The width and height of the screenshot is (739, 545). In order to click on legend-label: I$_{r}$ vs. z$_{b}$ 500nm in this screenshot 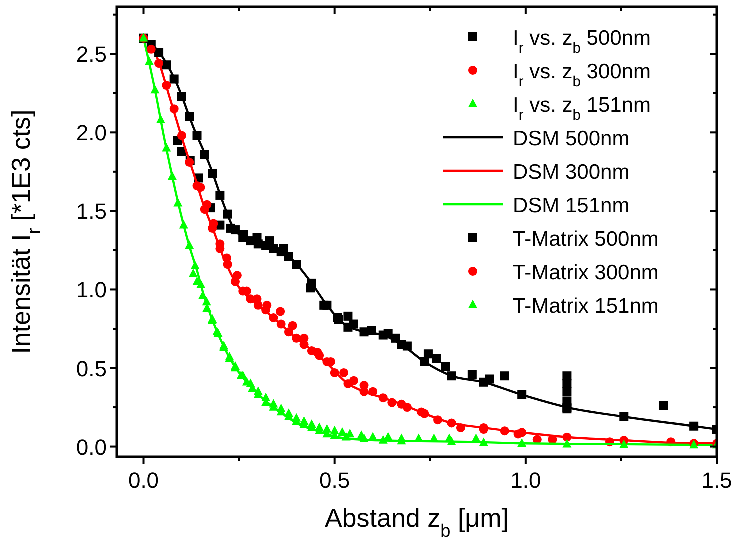, I will do `click(582, 42)`.